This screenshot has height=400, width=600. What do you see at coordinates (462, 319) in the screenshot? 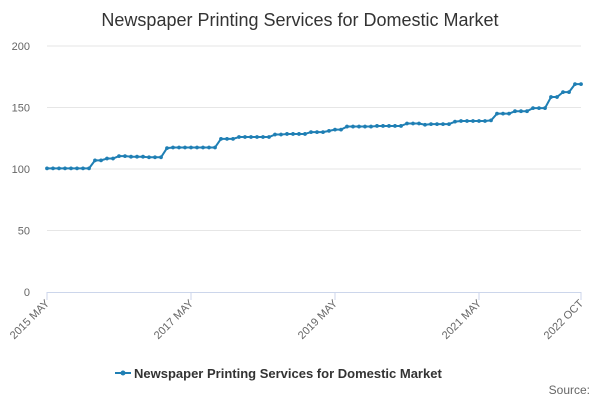
I see `x-tick-label: 2021 MAY` at bounding box center [462, 319].